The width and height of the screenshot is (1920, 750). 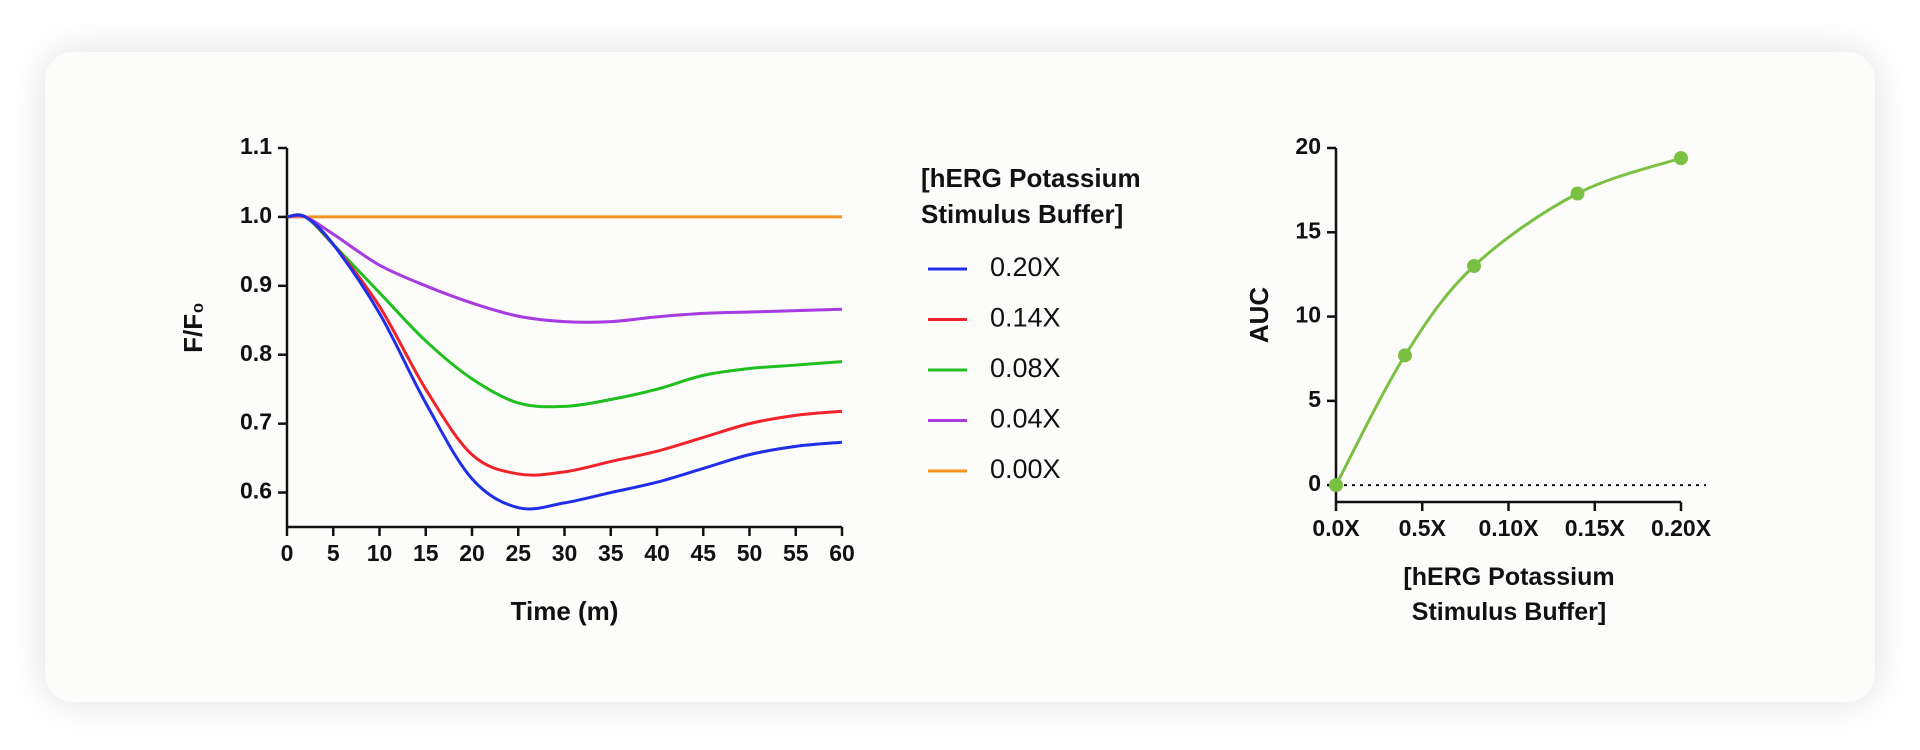 I want to click on x-tick-label: 45, so click(x=703, y=553).